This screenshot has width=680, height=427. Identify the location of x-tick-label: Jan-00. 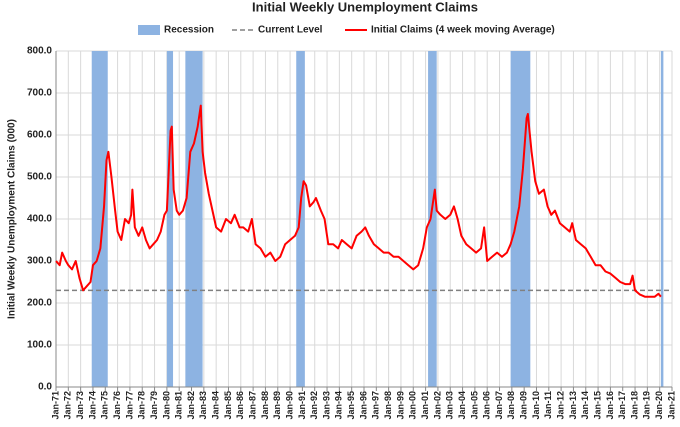
(413, 405).